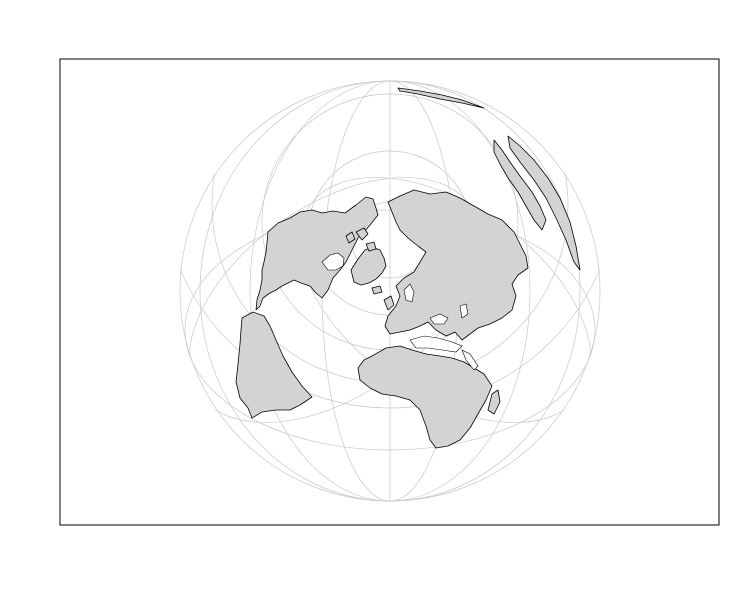  What do you see at coordinates (456, 265) in the screenshot?
I see `landmass-eurasia` at bounding box center [456, 265].